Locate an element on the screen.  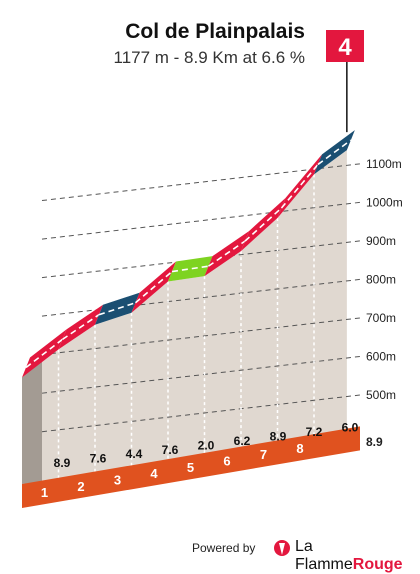
gradient-value-label: 7.2 is located at coordinates (314, 432).